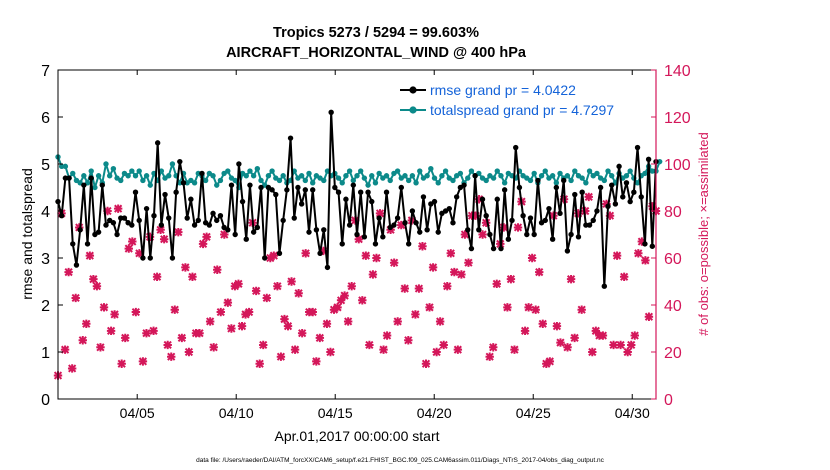 This screenshot has width=830, height=470. What do you see at coordinates (359, 172) in the screenshot?
I see `totalspread-series` at bounding box center [359, 172].